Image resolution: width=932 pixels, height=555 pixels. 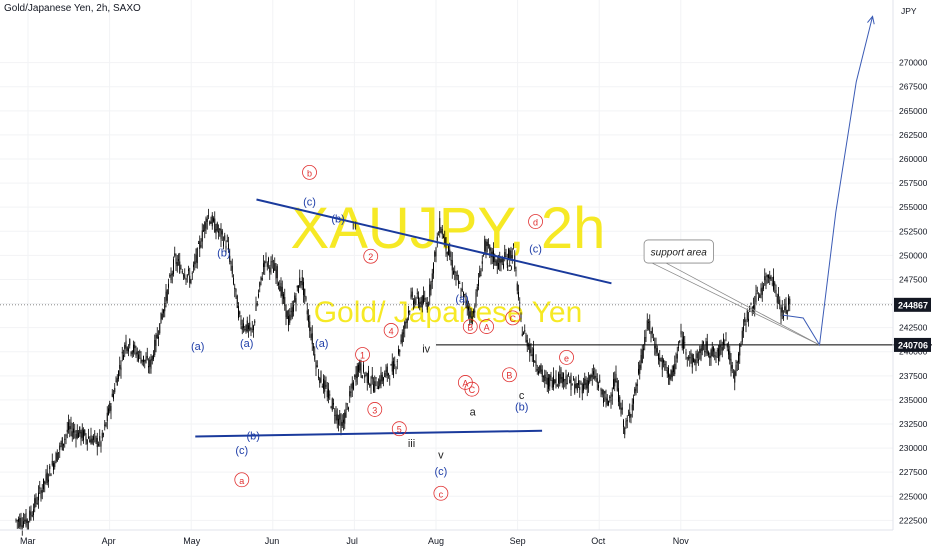 What do you see at coordinates (913, 305) in the screenshot?
I see `price-marker-label: 244867` at bounding box center [913, 305].